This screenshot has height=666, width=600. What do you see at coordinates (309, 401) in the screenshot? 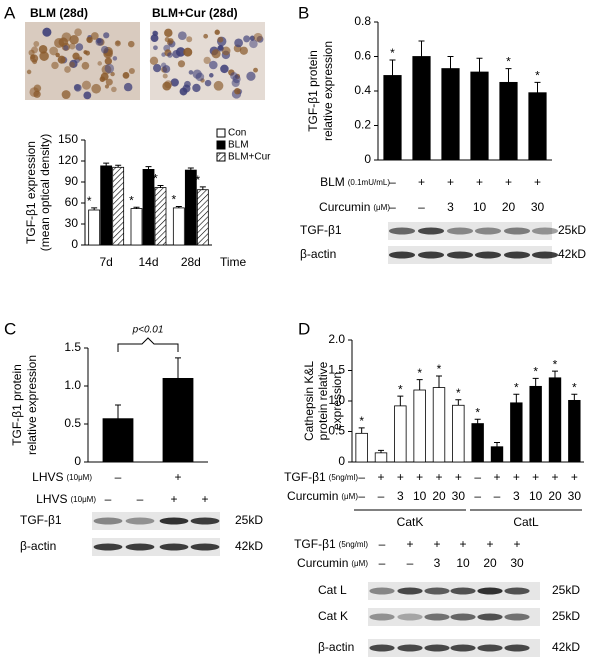
I see `y-axis-label: Cathepsin K&L` at bounding box center [309, 401].